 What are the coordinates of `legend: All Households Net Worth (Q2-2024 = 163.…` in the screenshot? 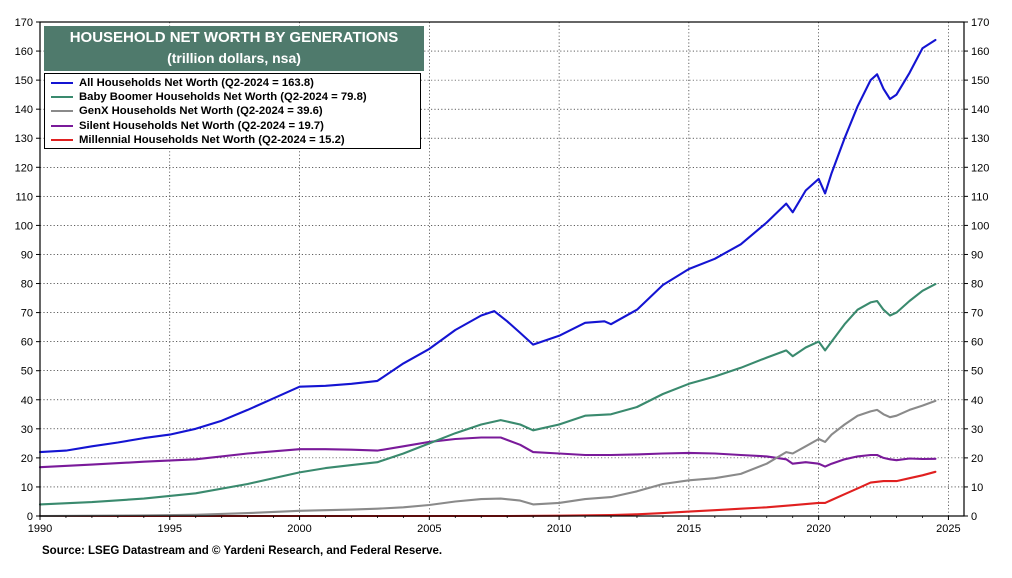 It's located at (232, 111).